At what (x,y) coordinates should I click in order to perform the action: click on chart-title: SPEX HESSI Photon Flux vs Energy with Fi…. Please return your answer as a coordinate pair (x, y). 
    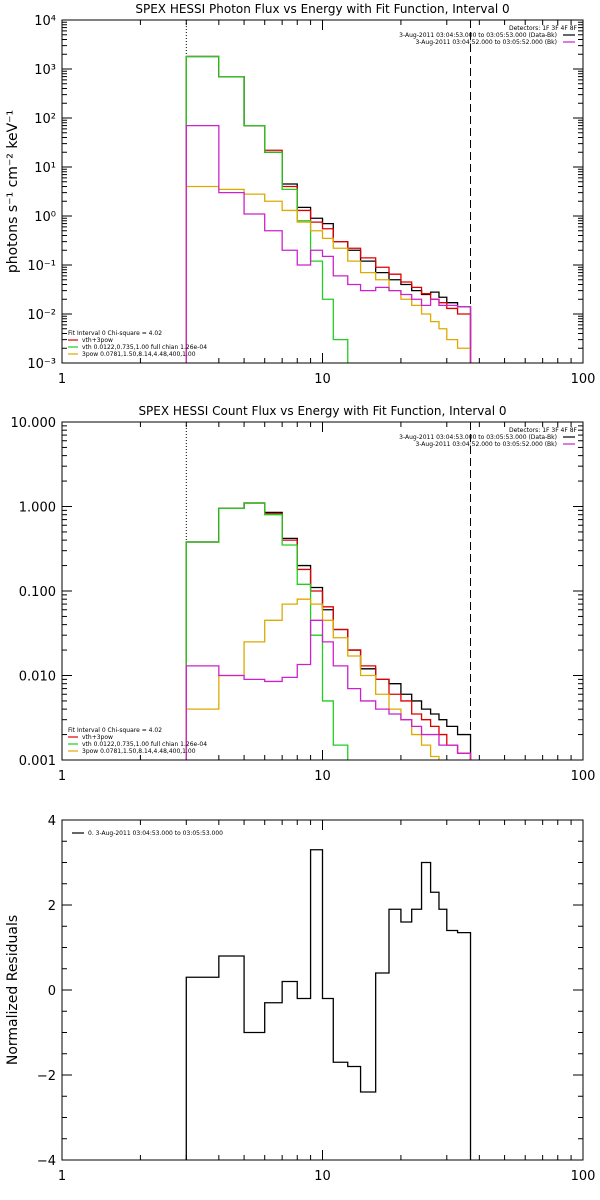
    Looking at the image, I should click on (322, 9).